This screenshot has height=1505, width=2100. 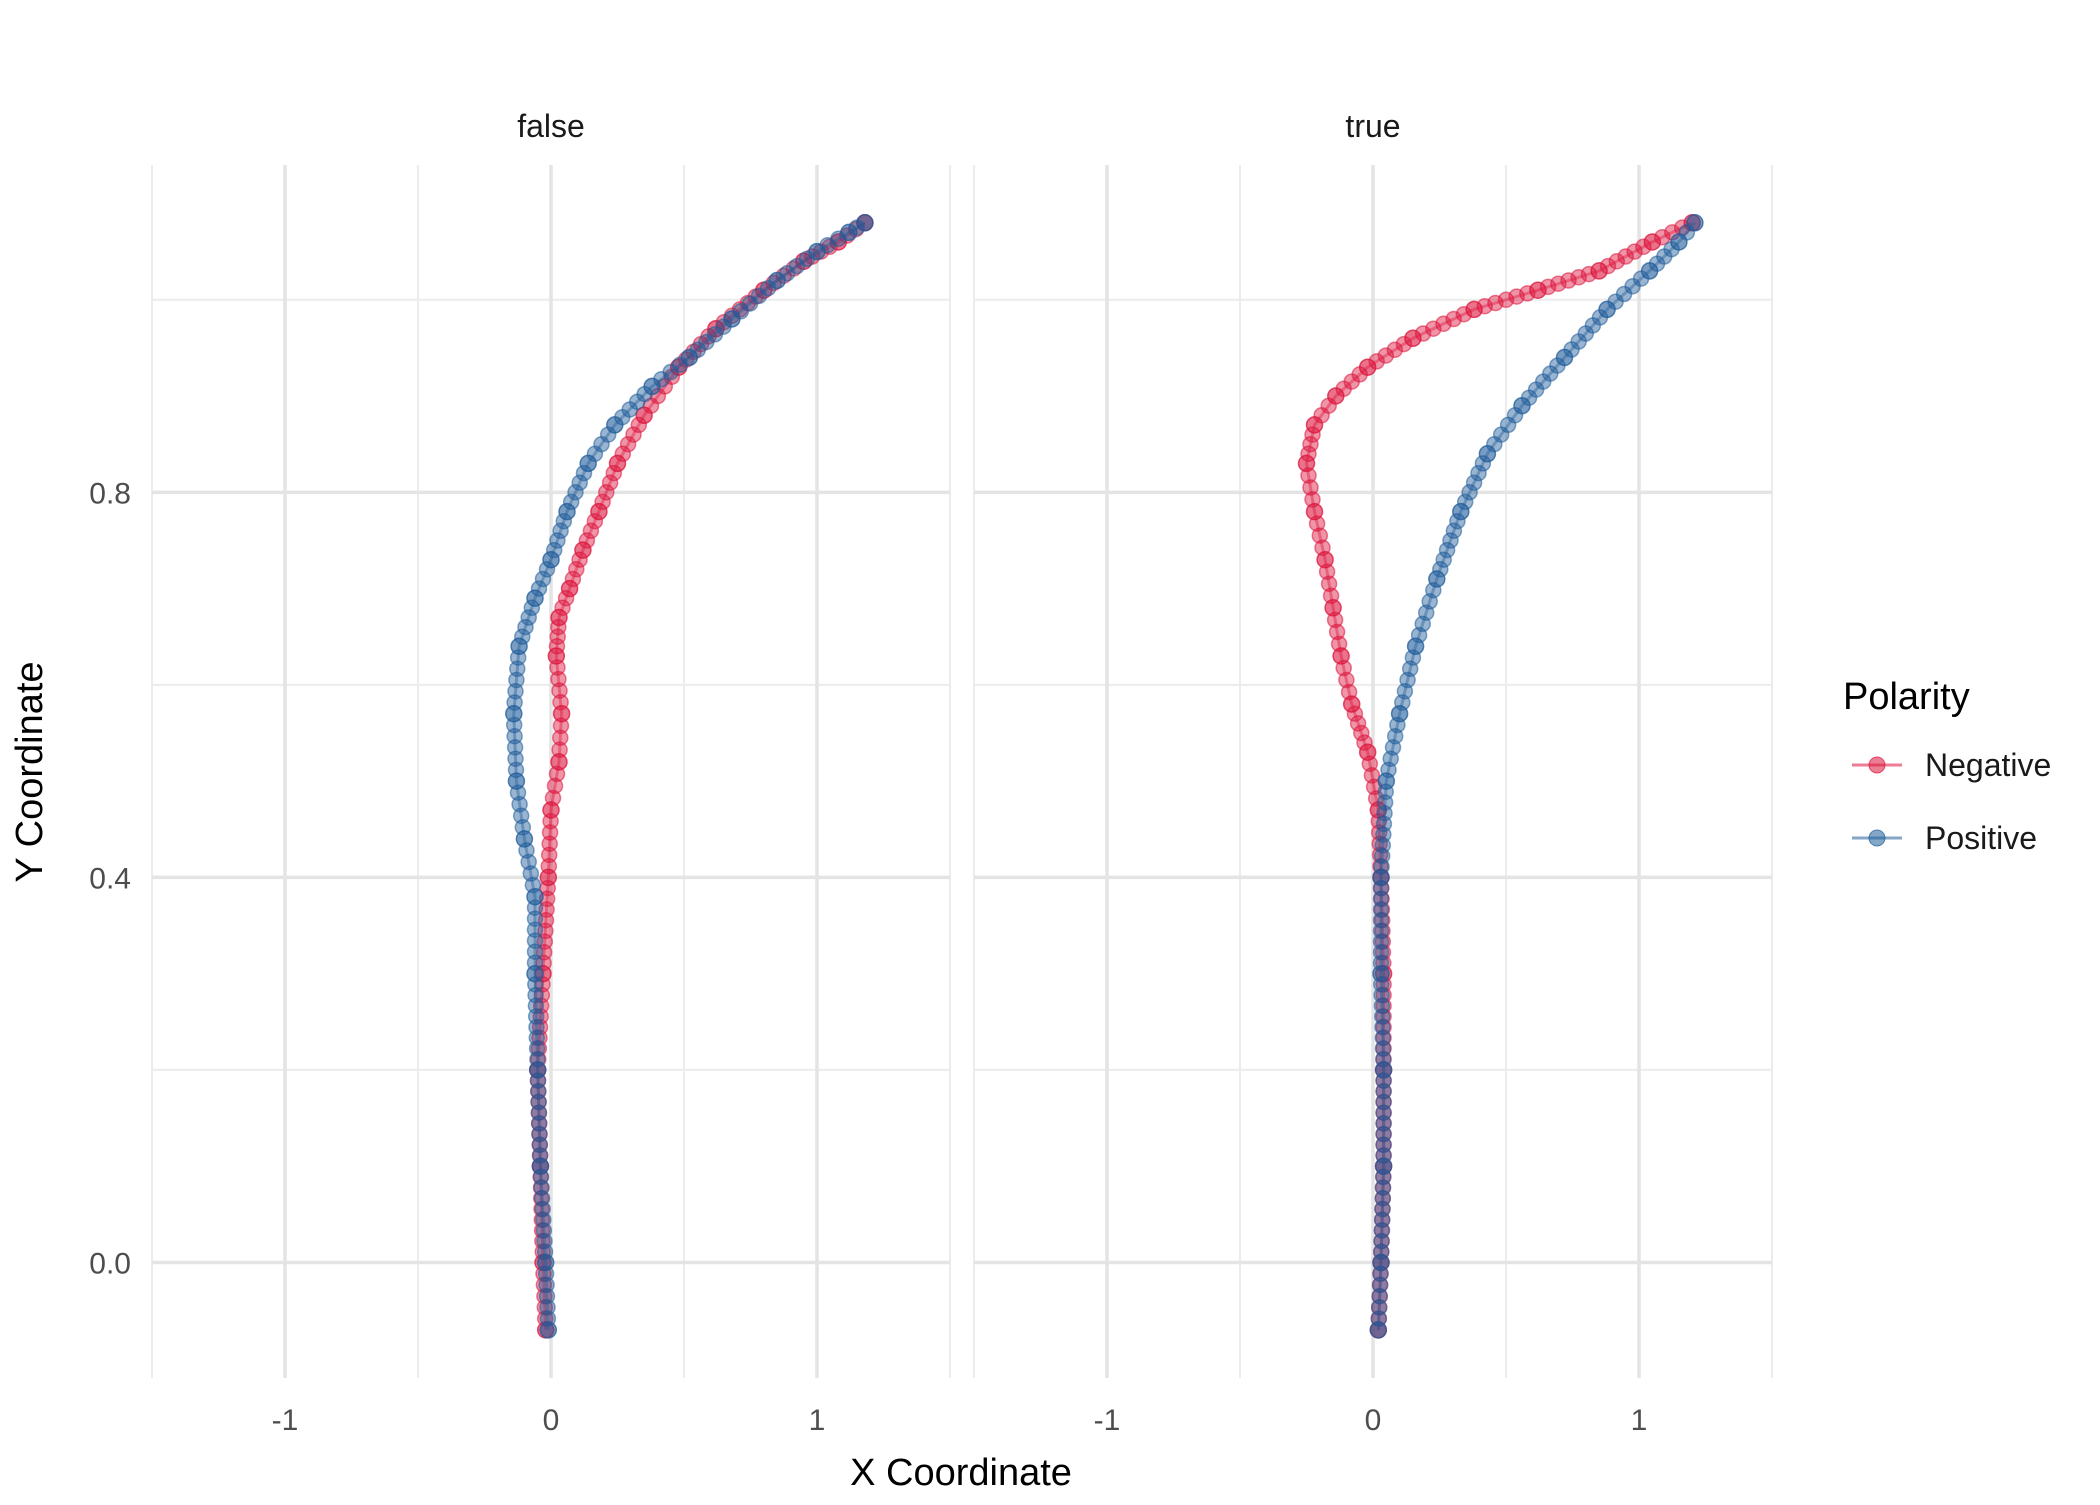 I want to click on y-tick-label: 0.4, so click(x=110, y=878).